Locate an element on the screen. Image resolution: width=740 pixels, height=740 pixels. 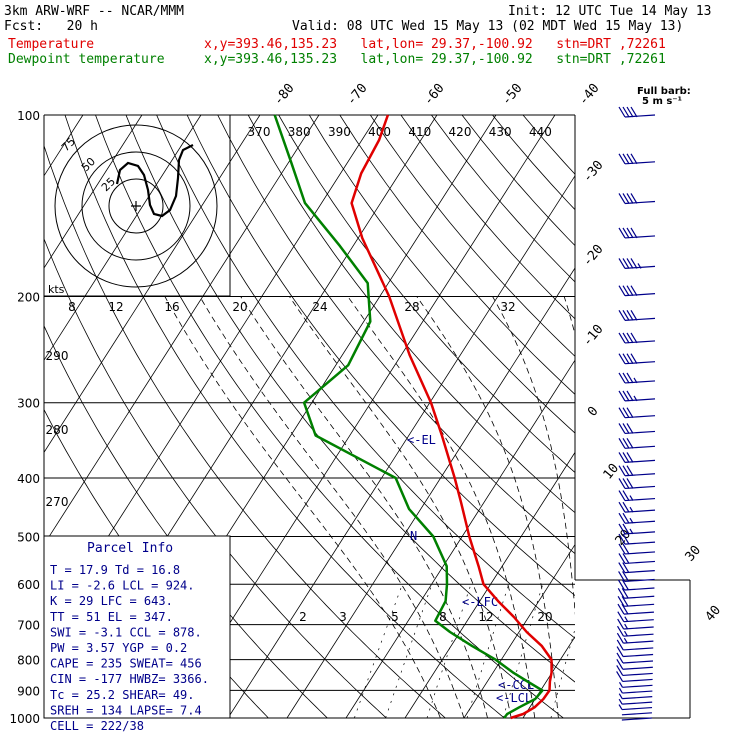
lcl-marker: <-LCL is located at coordinates (514, 698).